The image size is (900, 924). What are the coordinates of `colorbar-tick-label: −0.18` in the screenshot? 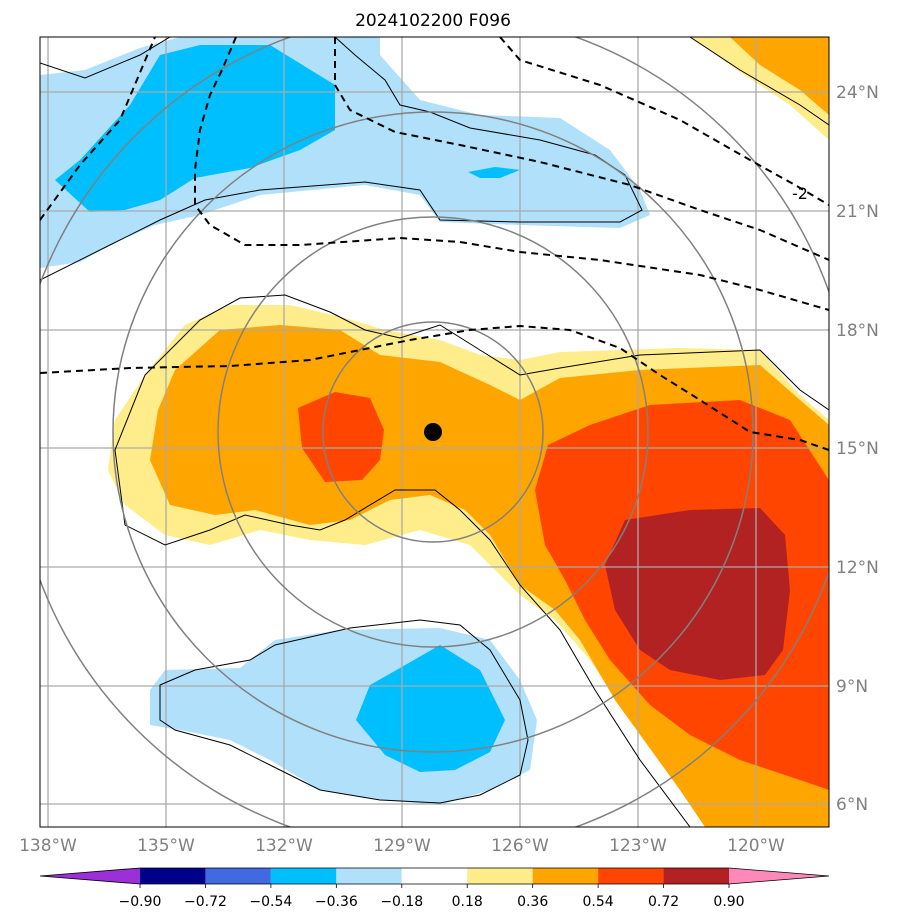 It's located at (401, 902).